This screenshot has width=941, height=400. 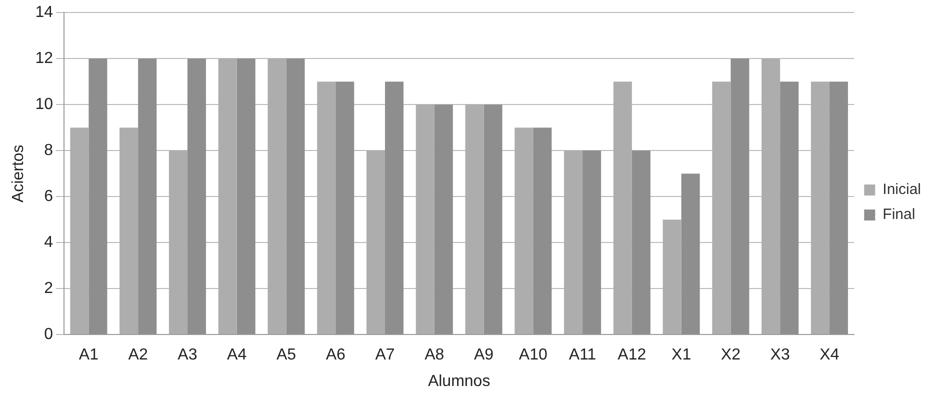 I want to click on x-tick-label: A3, so click(x=188, y=355).